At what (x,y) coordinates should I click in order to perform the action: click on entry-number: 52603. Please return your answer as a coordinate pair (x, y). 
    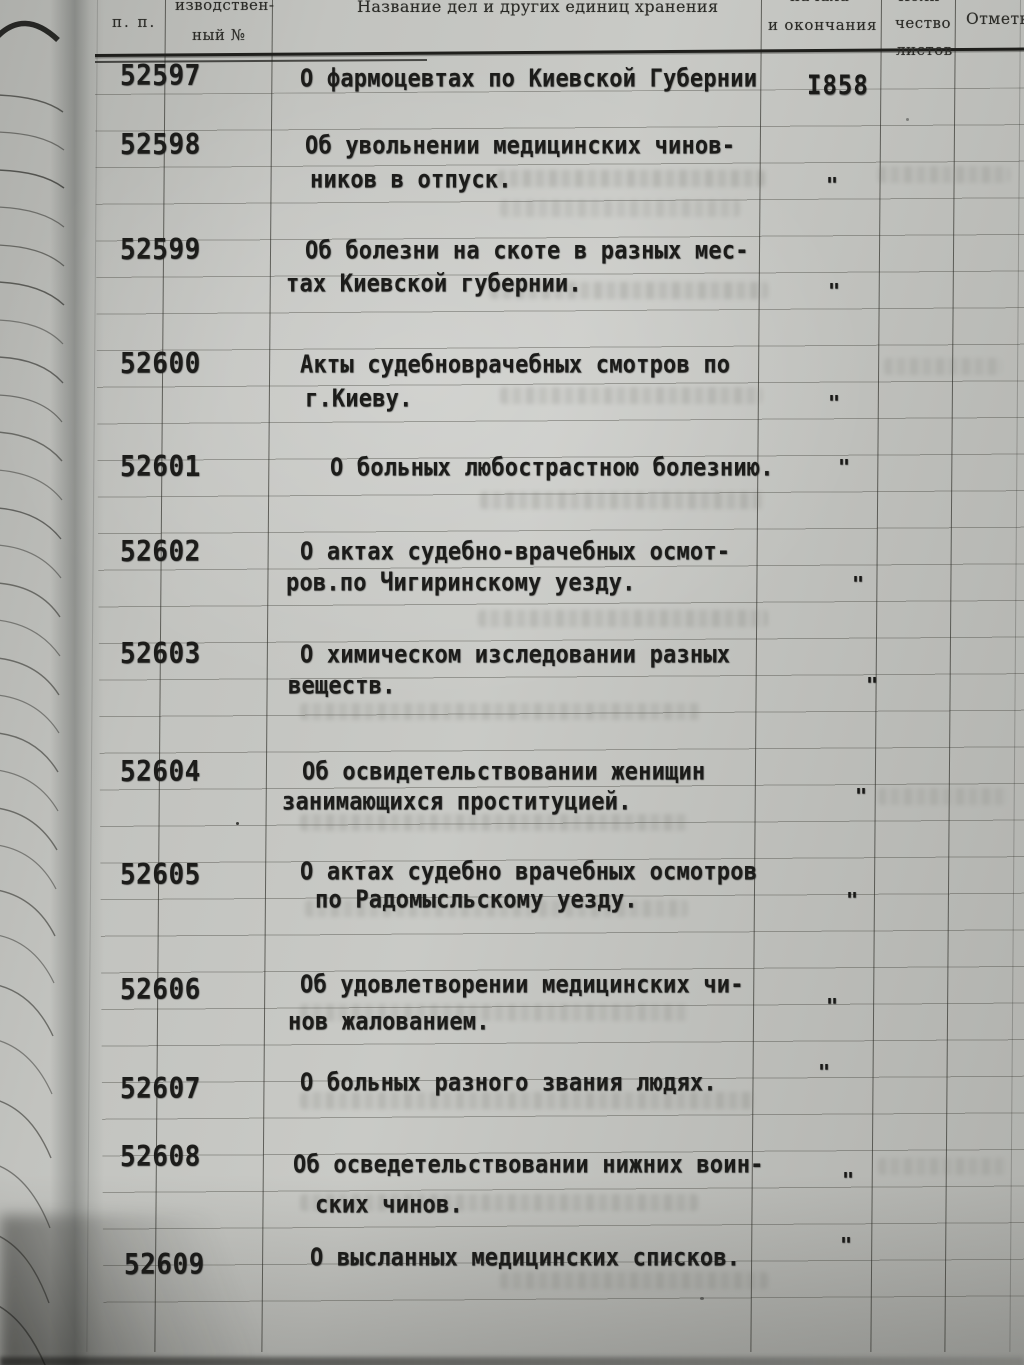
    Looking at the image, I should click on (160, 654).